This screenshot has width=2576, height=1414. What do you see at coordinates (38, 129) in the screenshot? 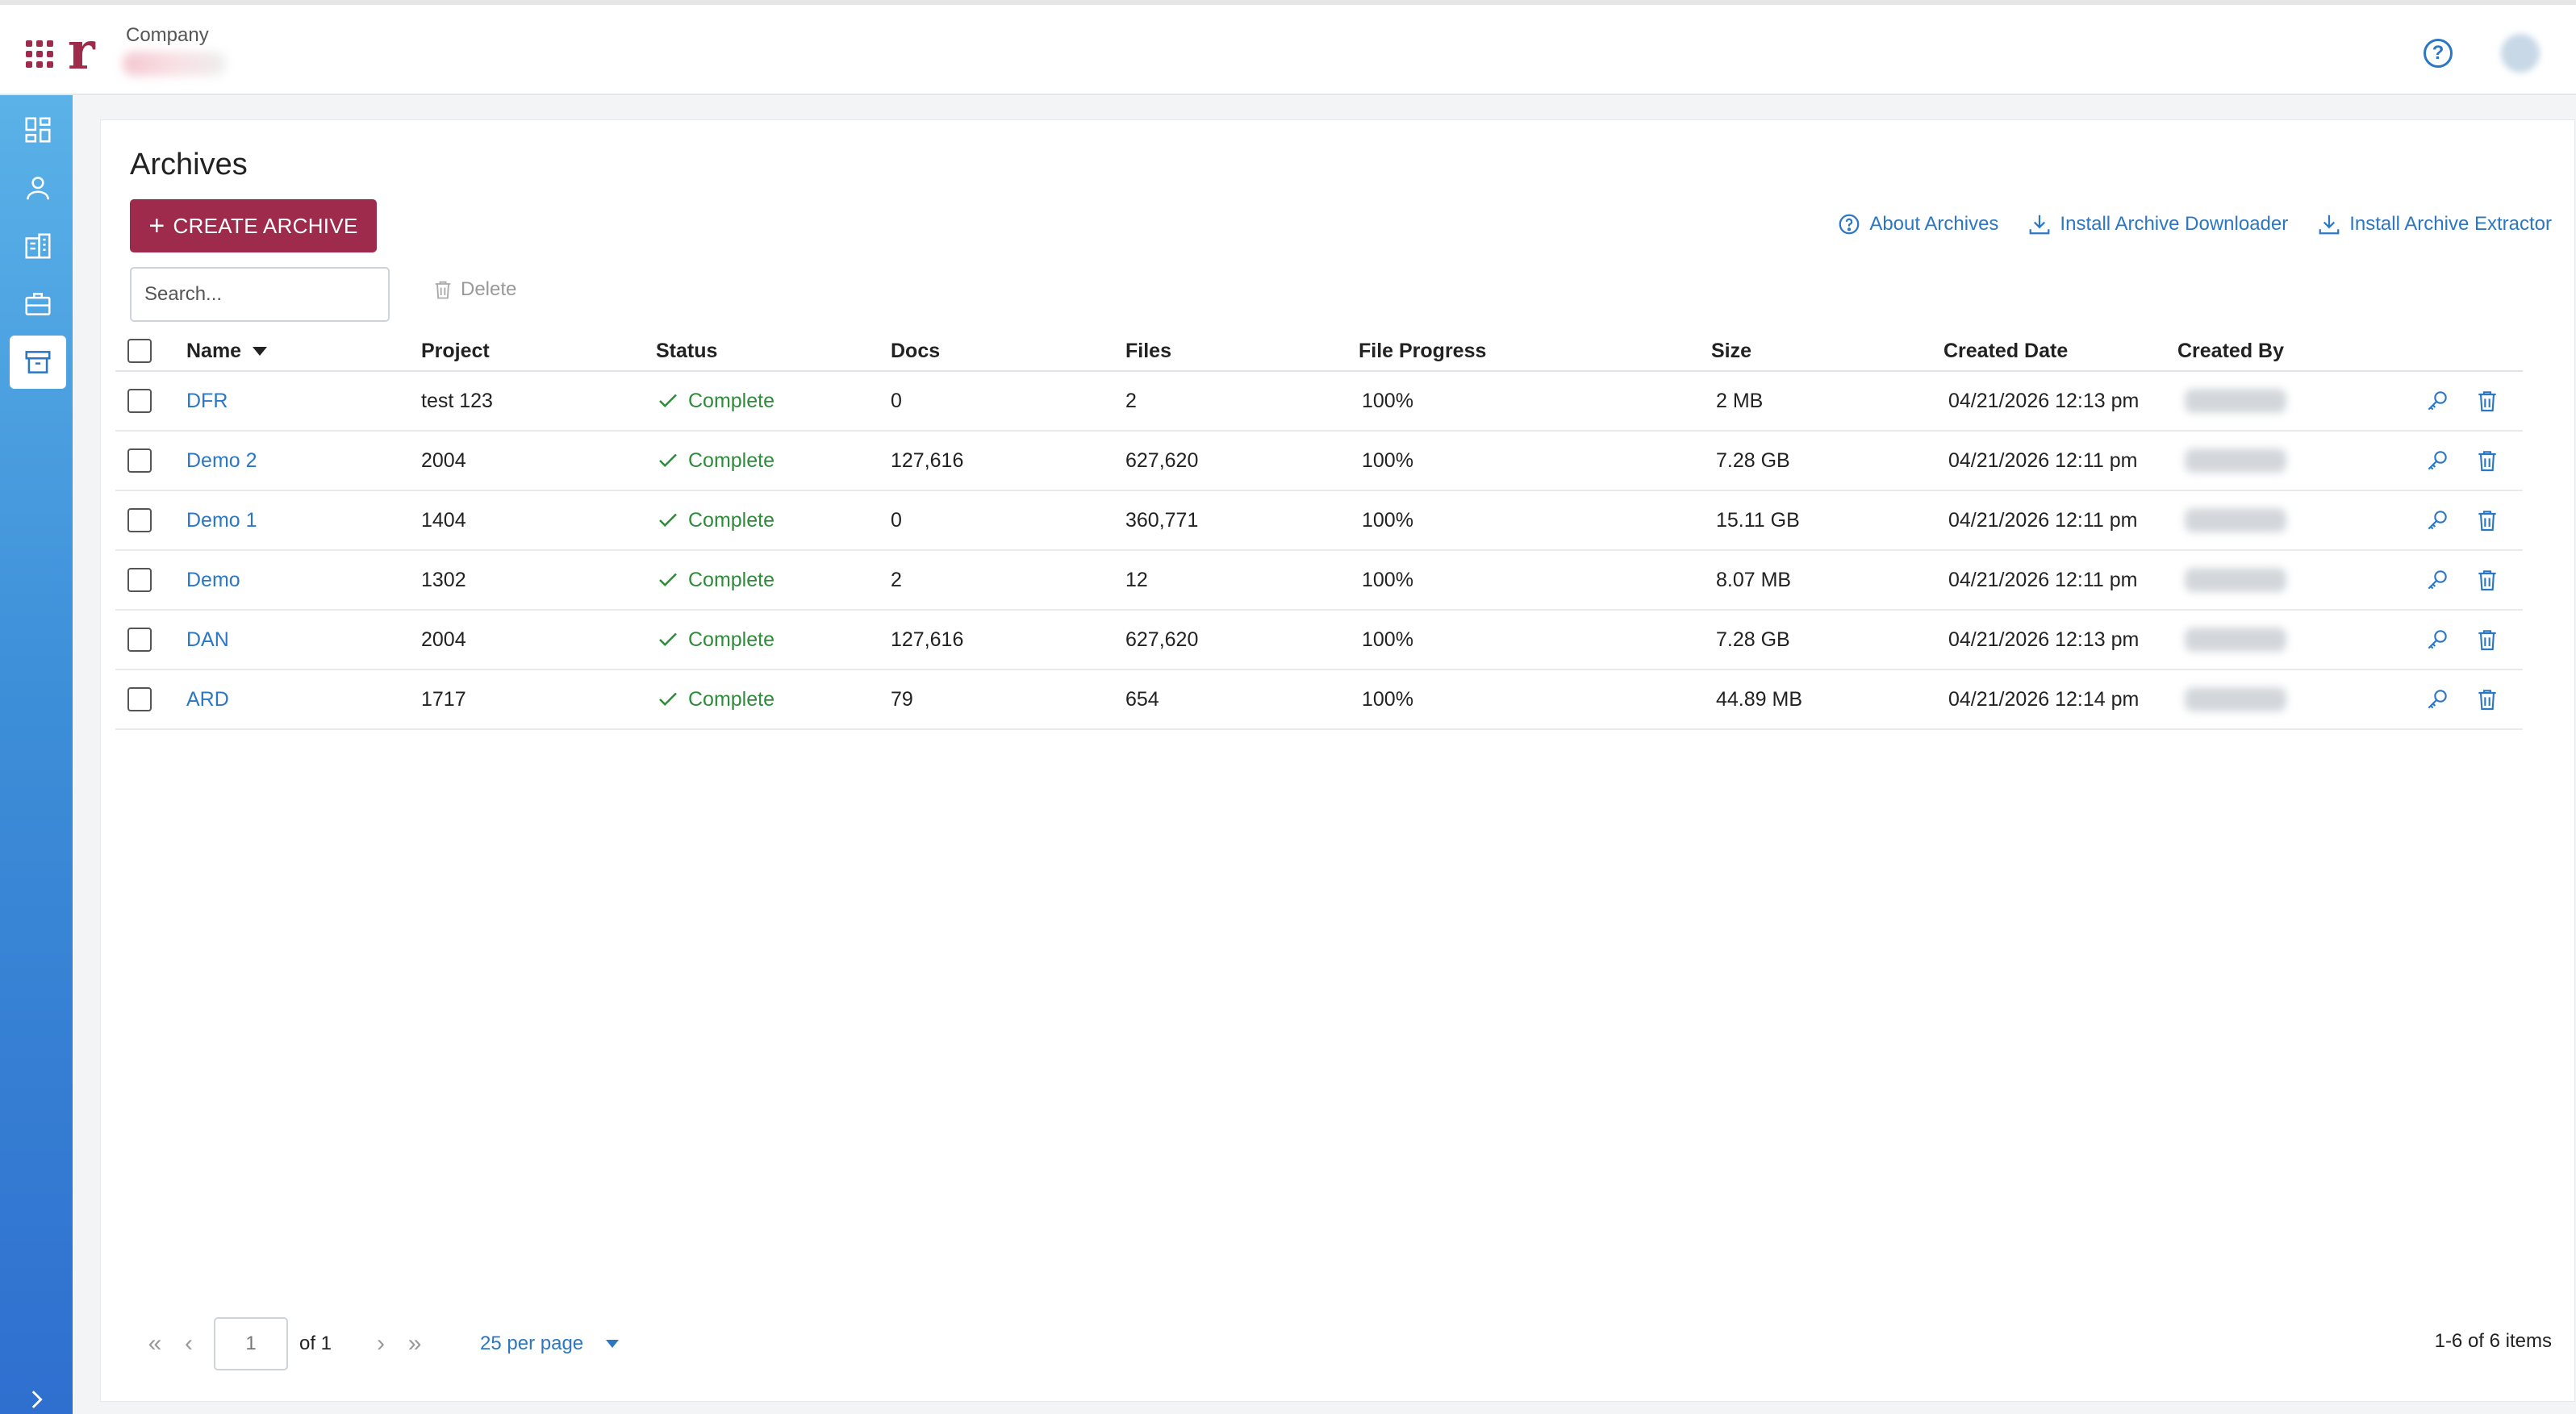
I see `sidebar-item-dashboard` at bounding box center [38, 129].